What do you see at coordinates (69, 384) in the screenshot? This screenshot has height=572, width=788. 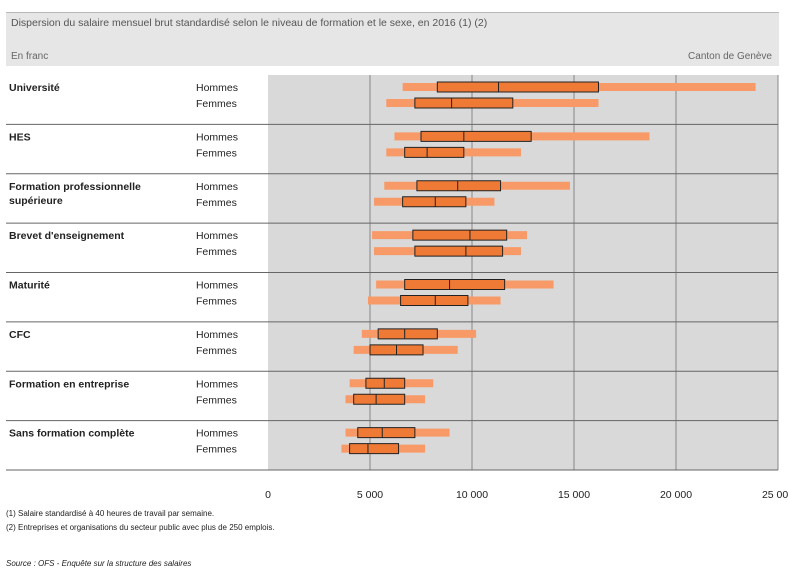 I see `group-label: Formation en entreprise` at bounding box center [69, 384].